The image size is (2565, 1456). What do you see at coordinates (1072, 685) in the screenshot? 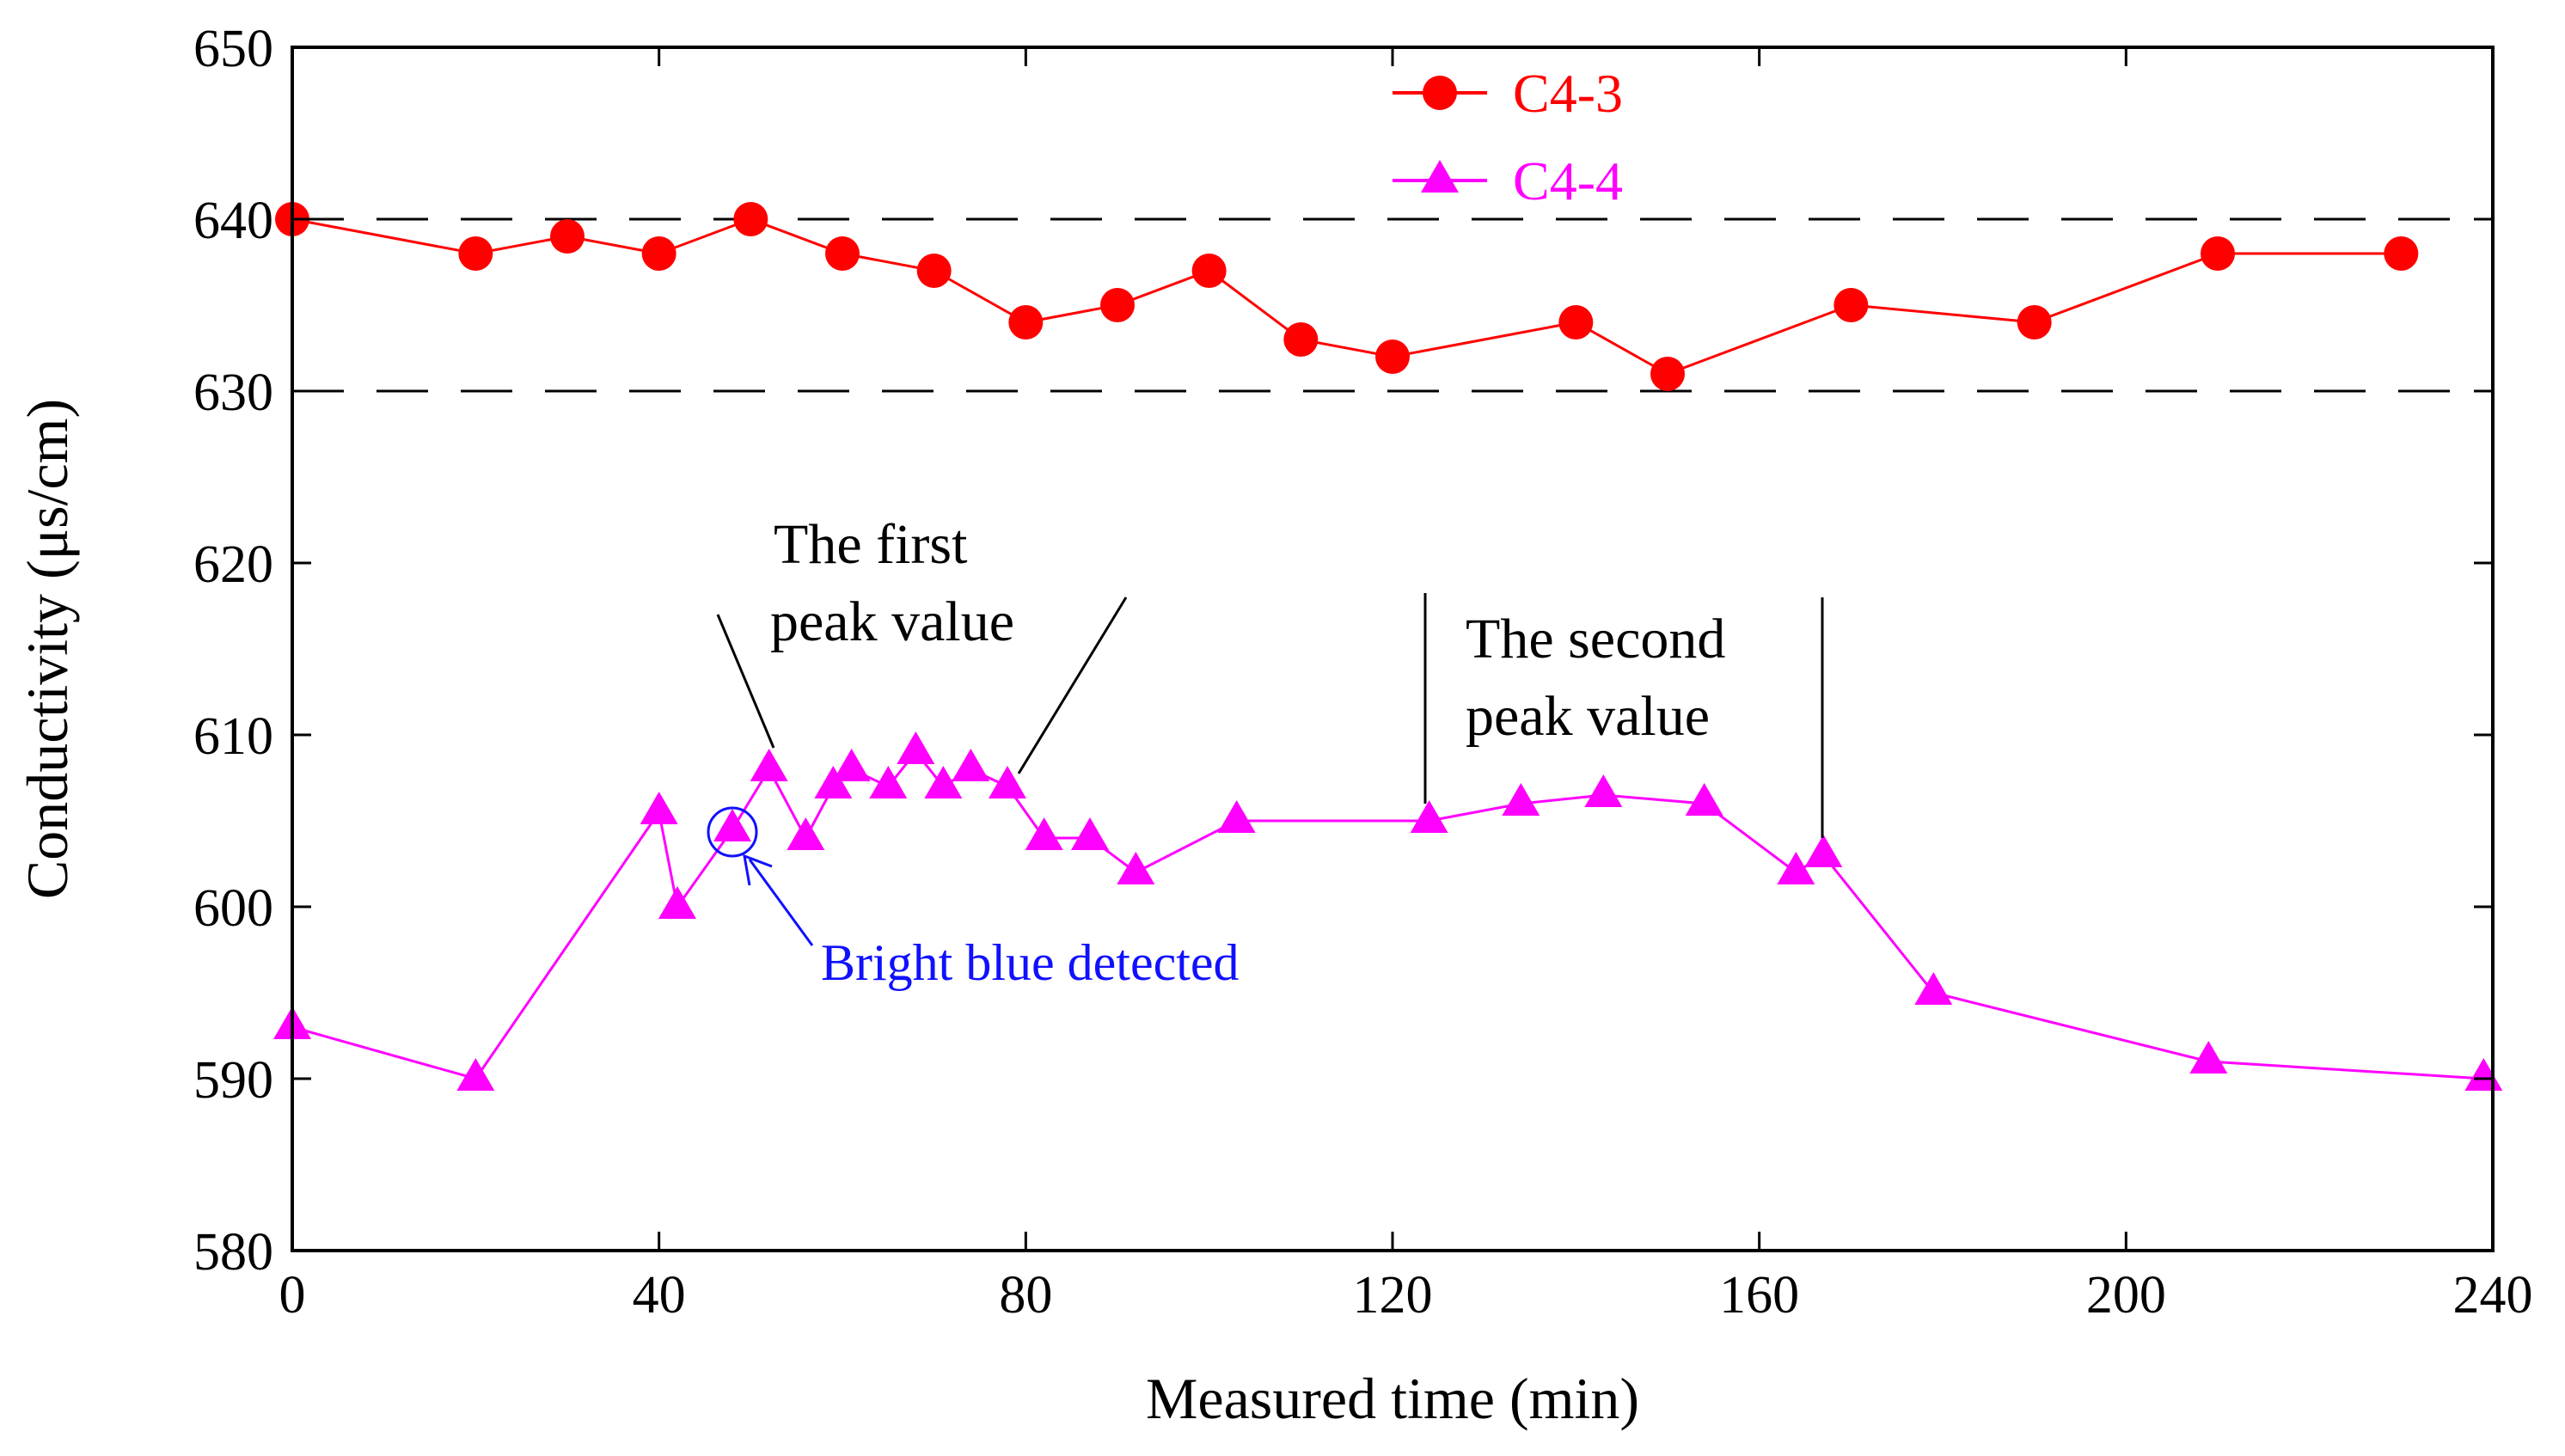
I see `first-peak-leader-right` at bounding box center [1072, 685].